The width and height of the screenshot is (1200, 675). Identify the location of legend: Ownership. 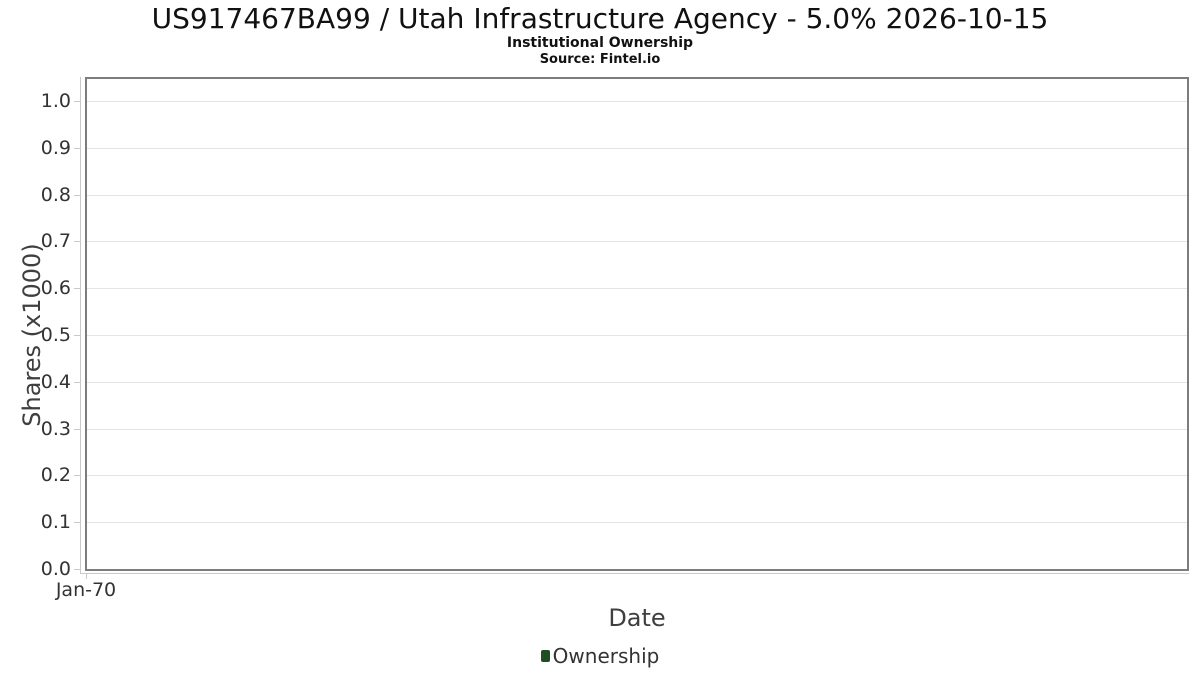
(600, 656).